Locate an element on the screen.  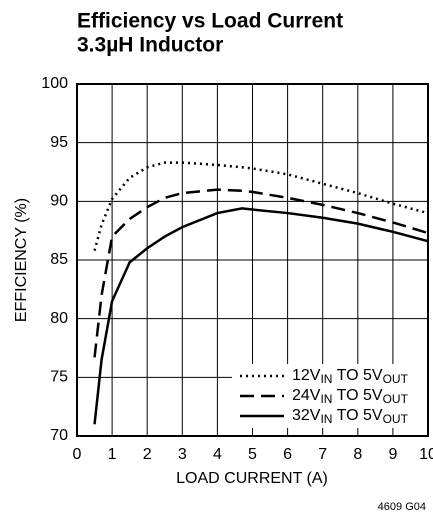
x-tick-label: 9 is located at coordinates (392, 454).